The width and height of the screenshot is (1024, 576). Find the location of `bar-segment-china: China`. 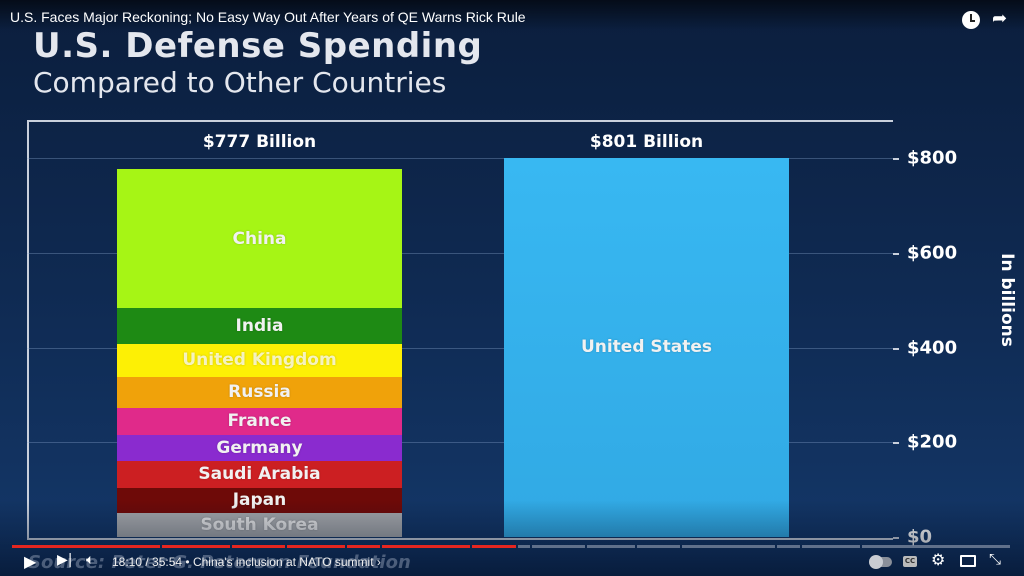

bar-segment-china: China is located at coordinates (259, 238).